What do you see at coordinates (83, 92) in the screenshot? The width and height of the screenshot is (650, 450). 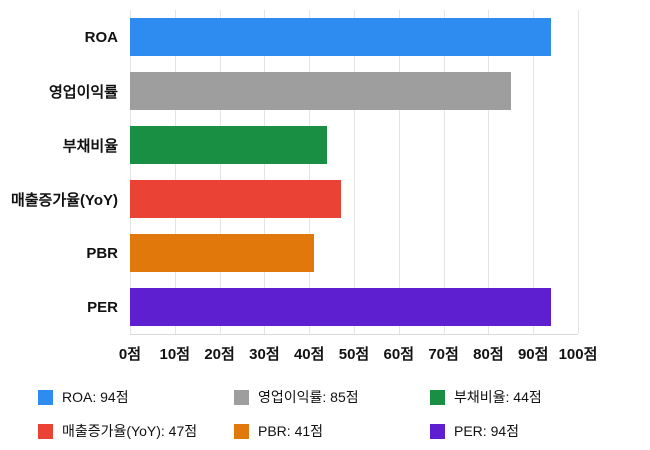 I see `category-label: 영업이익률` at bounding box center [83, 92].